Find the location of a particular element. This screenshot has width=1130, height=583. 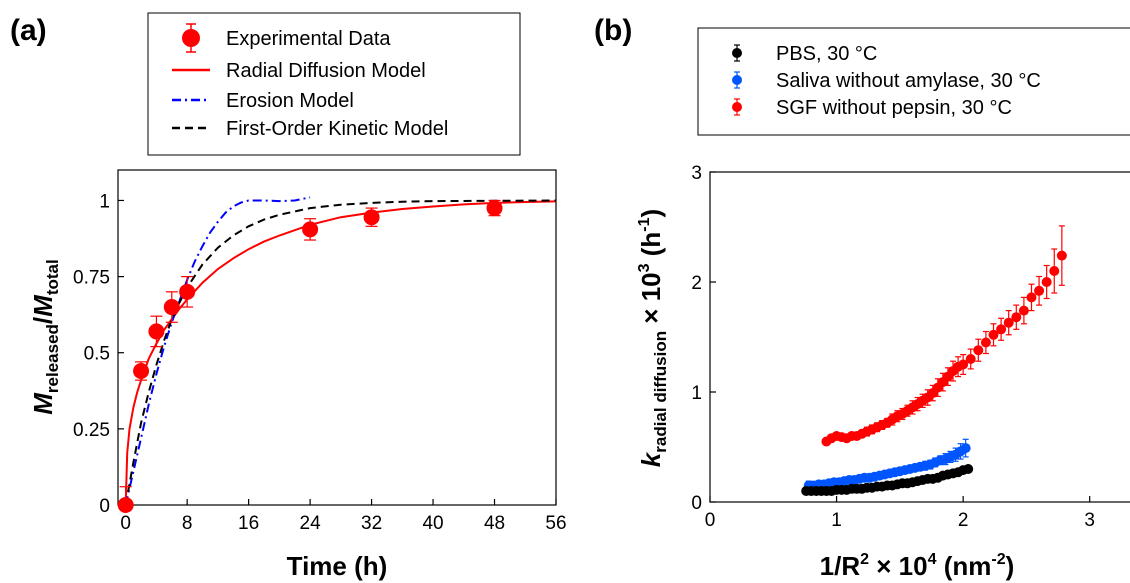

legend-label-radial: Radial Diffusion Model is located at coordinates (326, 71).